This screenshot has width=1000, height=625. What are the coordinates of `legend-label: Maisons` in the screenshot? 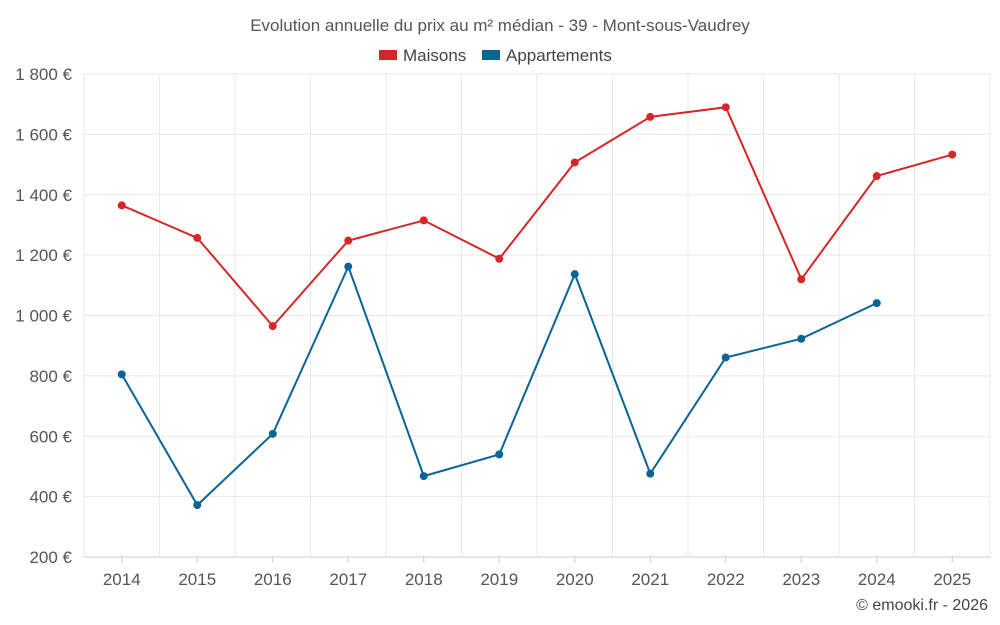 It's located at (434, 55).